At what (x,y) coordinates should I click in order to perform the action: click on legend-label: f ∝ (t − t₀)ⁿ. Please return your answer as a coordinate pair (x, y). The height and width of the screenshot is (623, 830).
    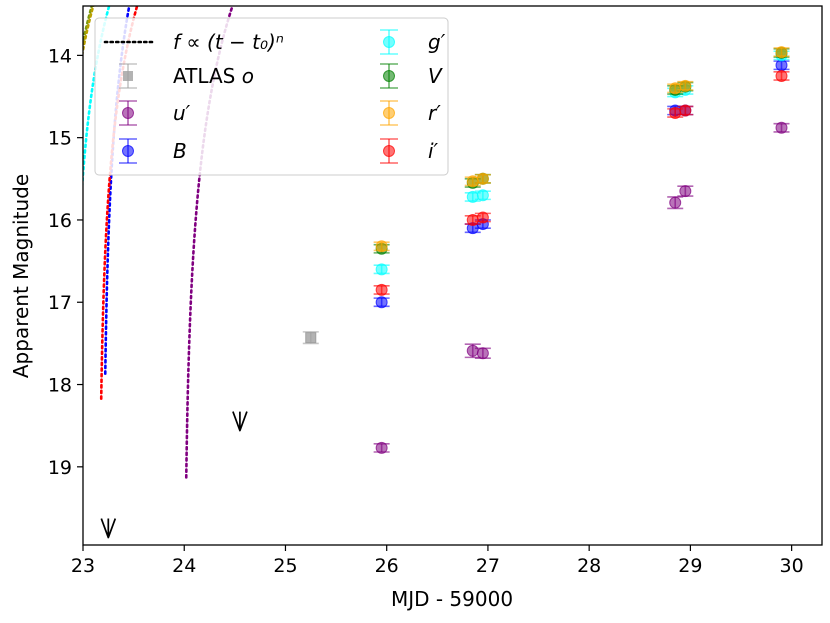
    Looking at the image, I should click on (228, 42).